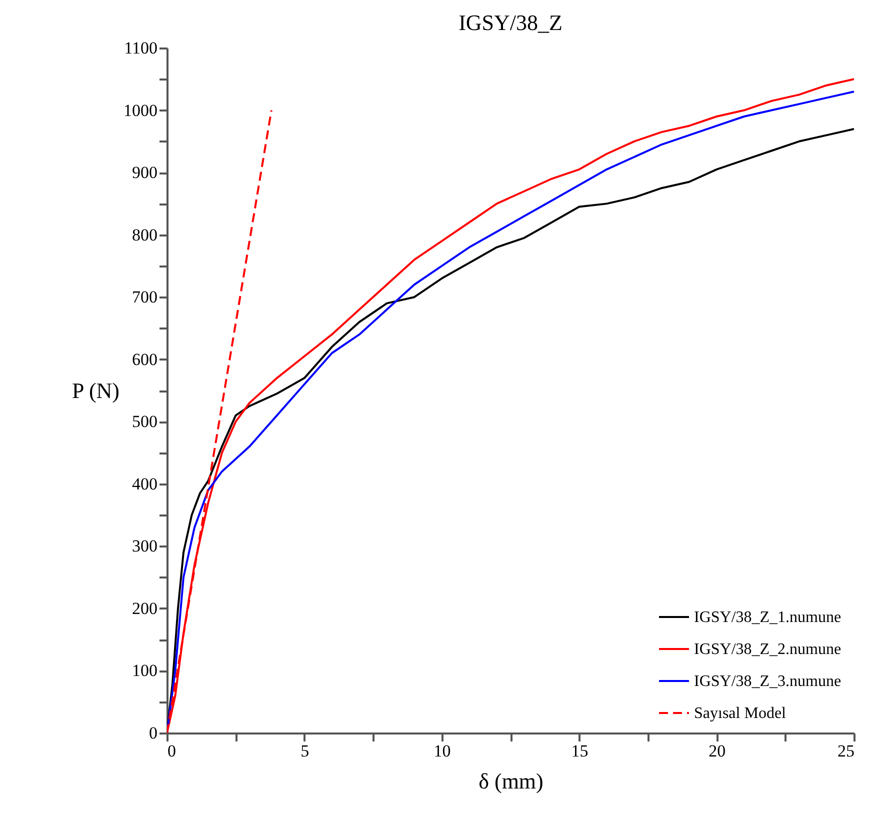  I want to click on y-tick-label: 900, so click(145, 172).